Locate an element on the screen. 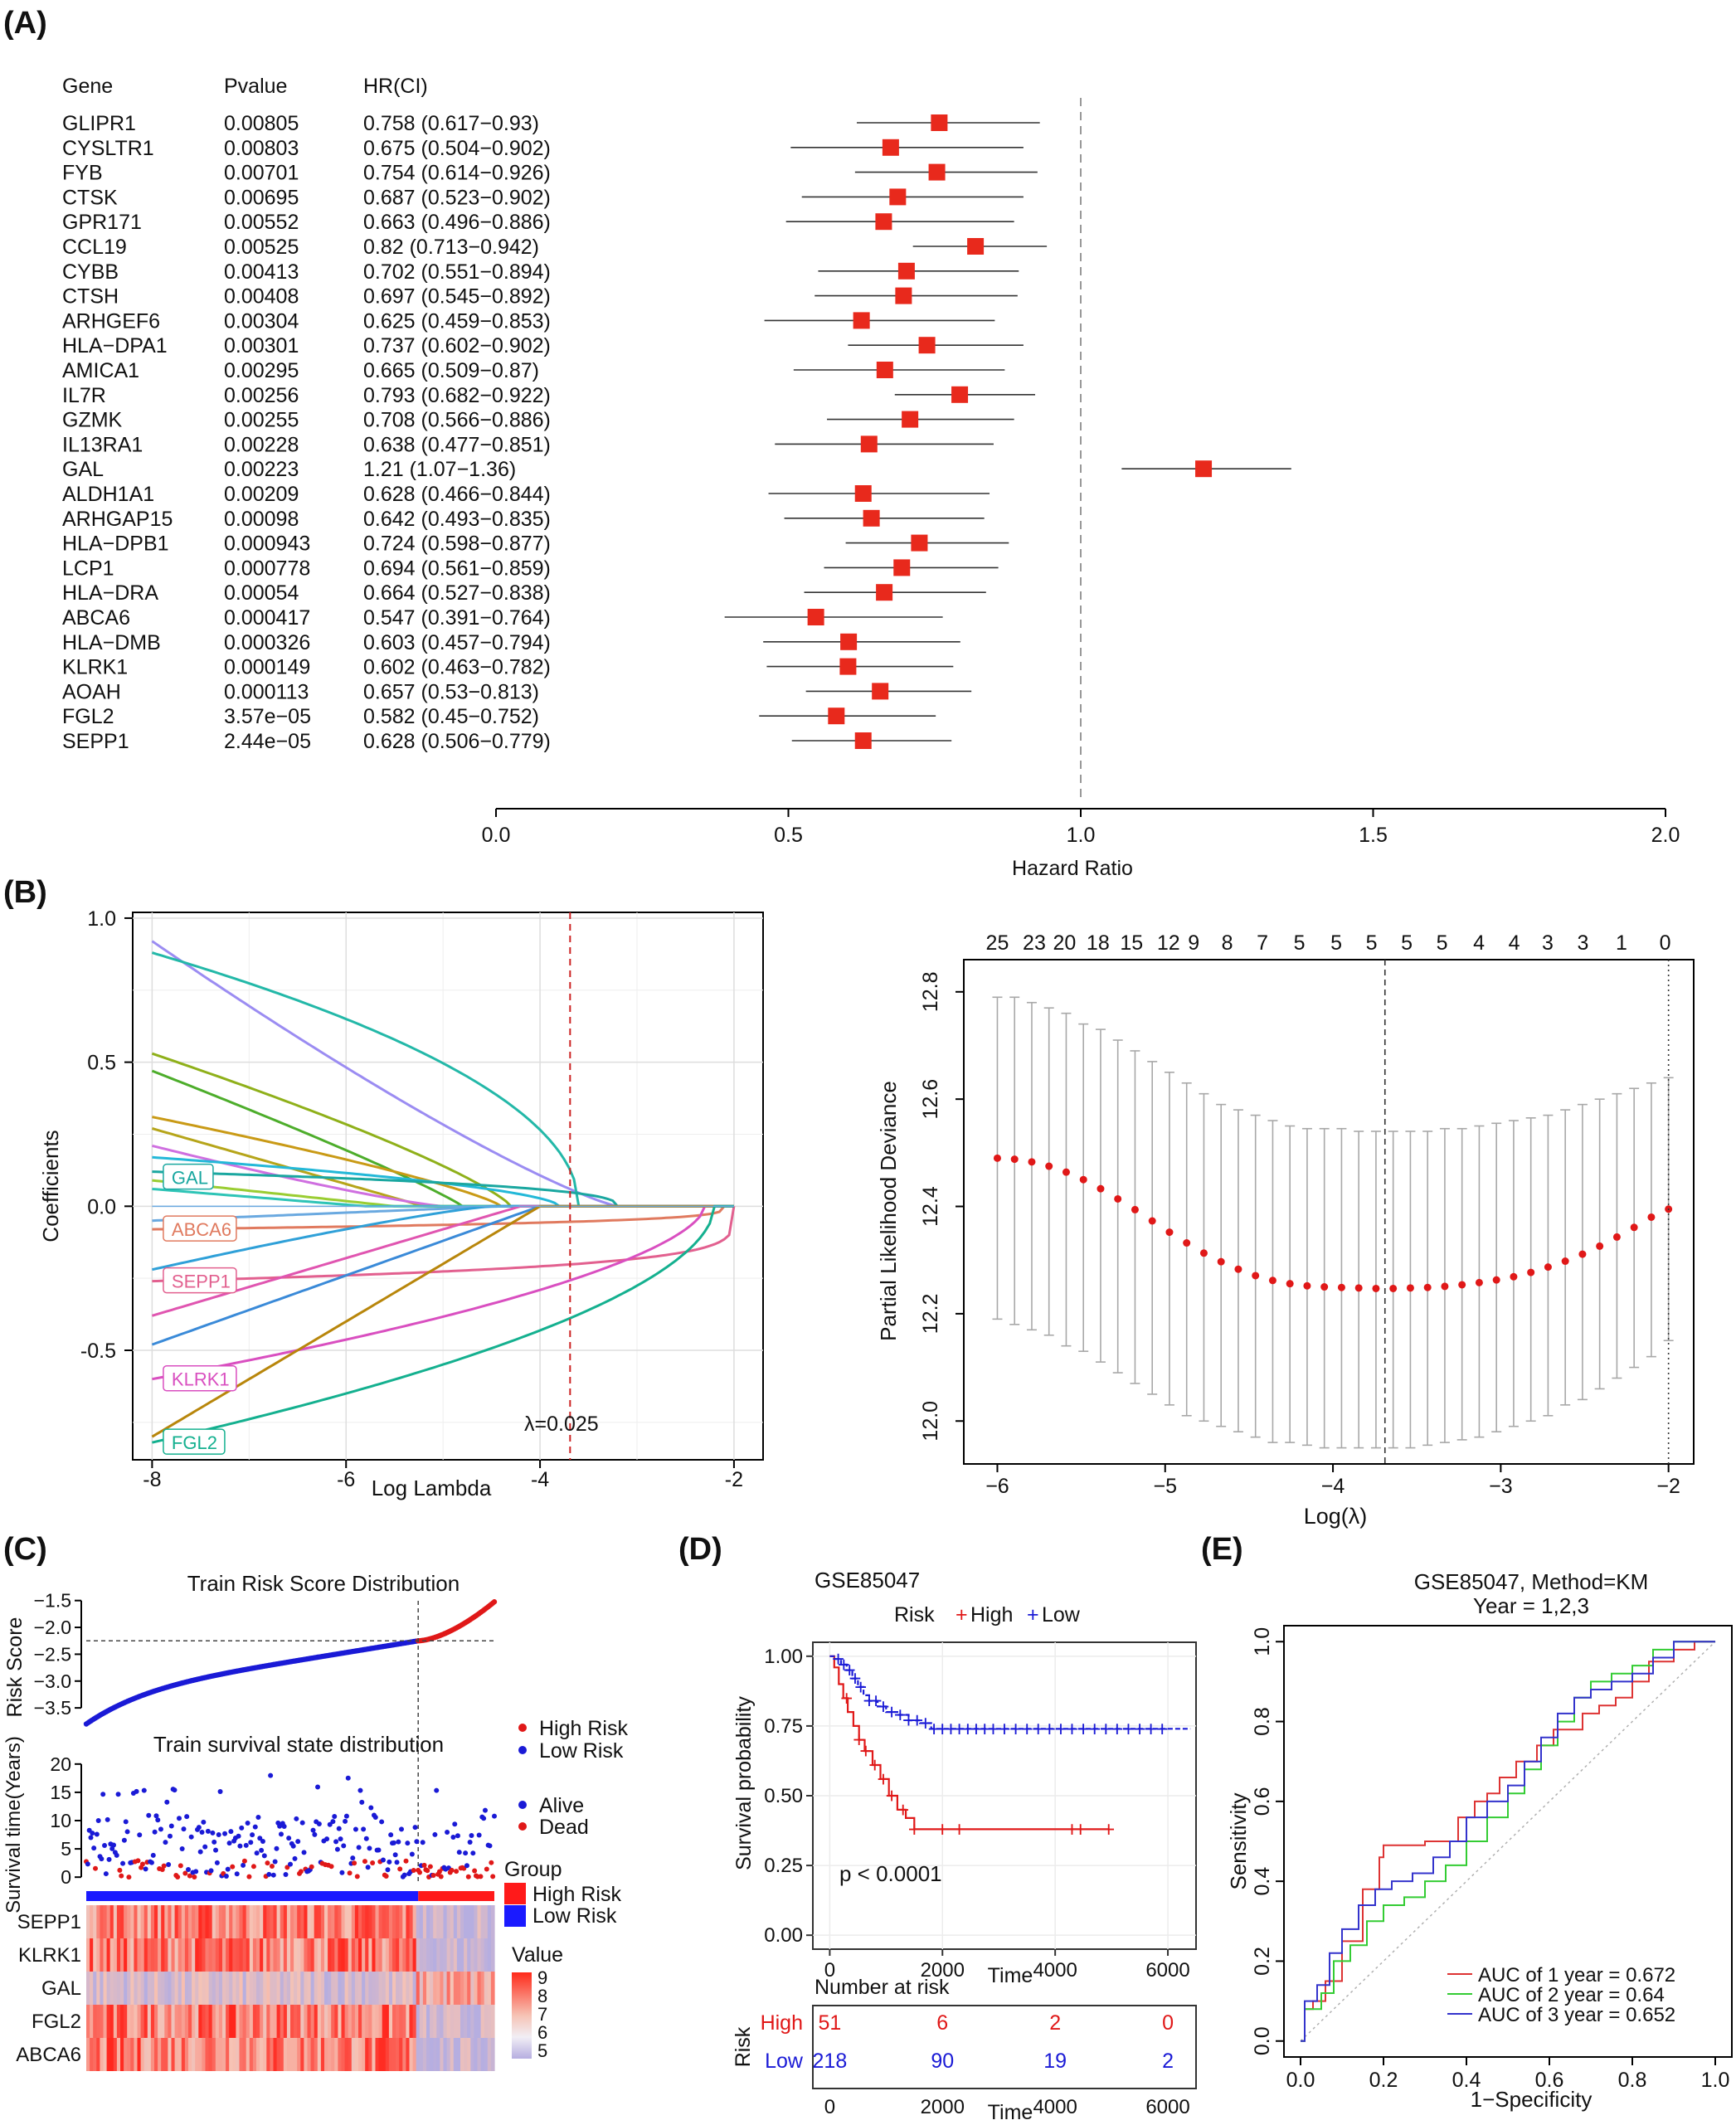 The width and height of the screenshot is (1736, 2125). roc-ylabel: Sensitivity is located at coordinates (1238, 1841).